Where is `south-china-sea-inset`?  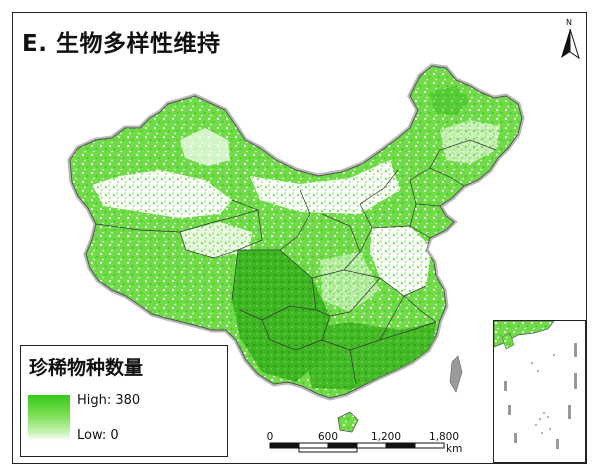
south-china-sea-inset is located at coordinates (539, 391).